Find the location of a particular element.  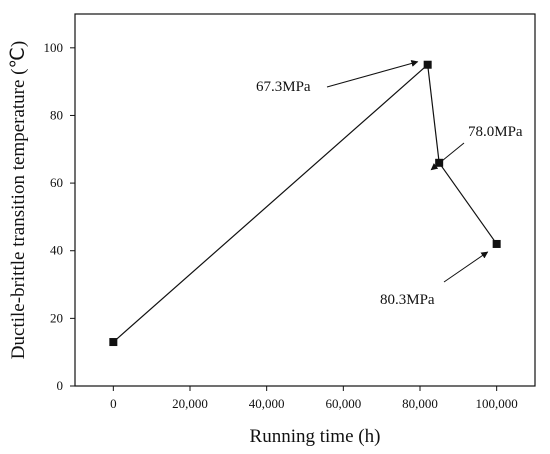

x-tick-label: 80,000 is located at coordinates (420, 403).